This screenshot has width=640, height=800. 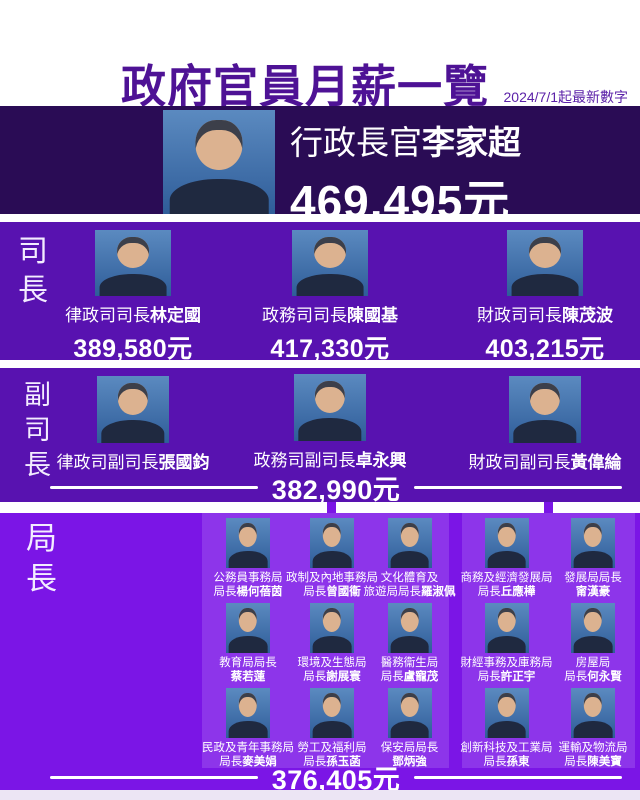 I want to click on deputy-secretaries-section-label: 副司長, so click(x=37, y=430).